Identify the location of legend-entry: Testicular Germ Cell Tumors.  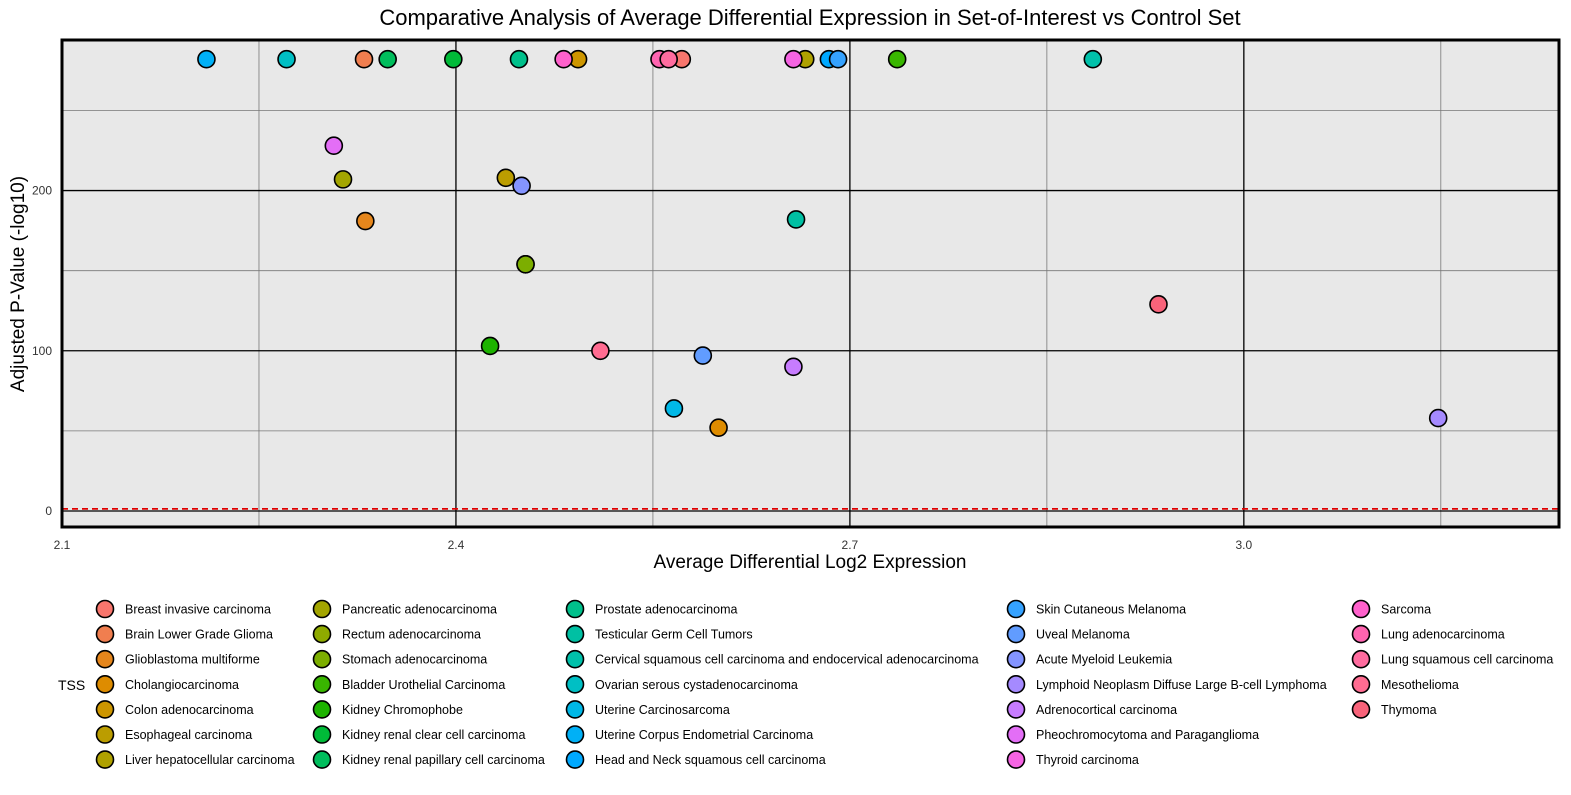
(674, 635).